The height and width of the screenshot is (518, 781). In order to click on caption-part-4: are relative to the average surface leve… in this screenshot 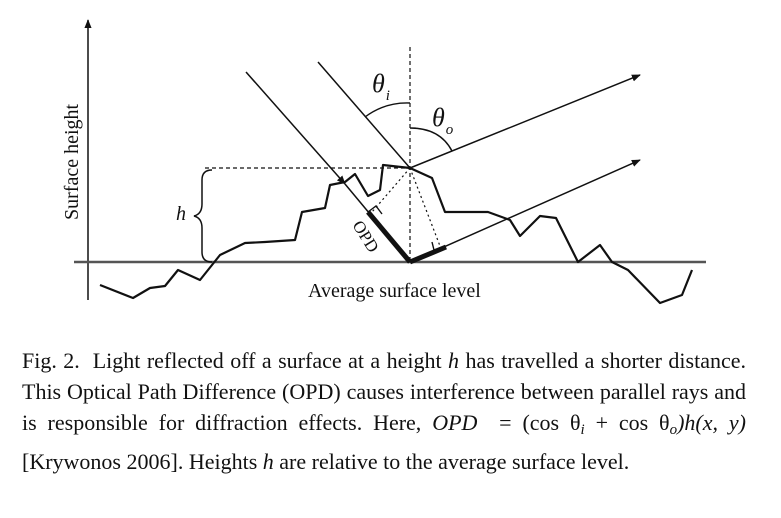, I will do `click(454, 461)`.